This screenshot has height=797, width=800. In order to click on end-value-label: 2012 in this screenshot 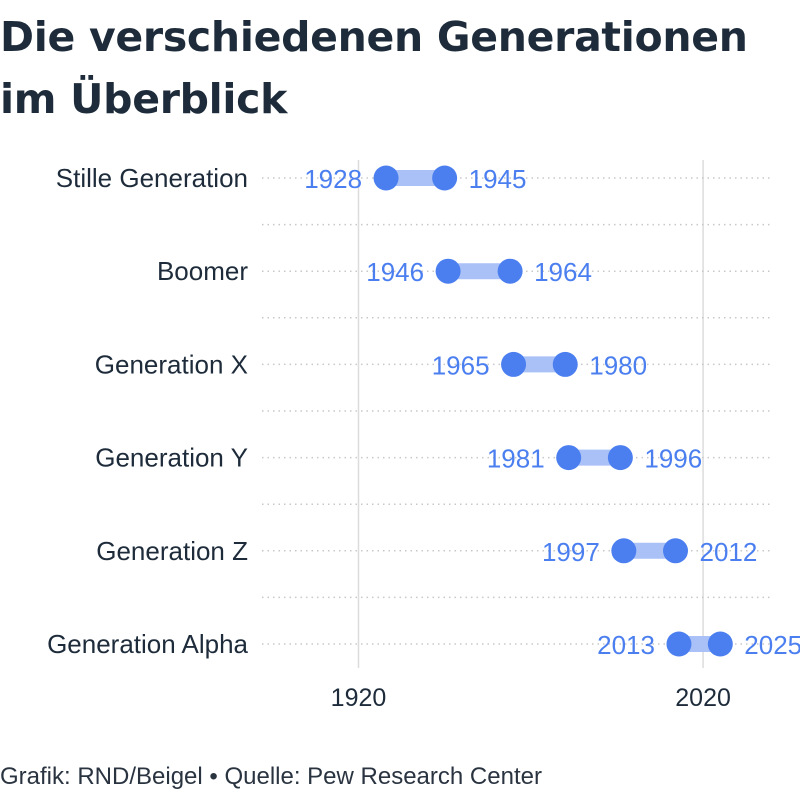, I will do `click(729, 552)`.